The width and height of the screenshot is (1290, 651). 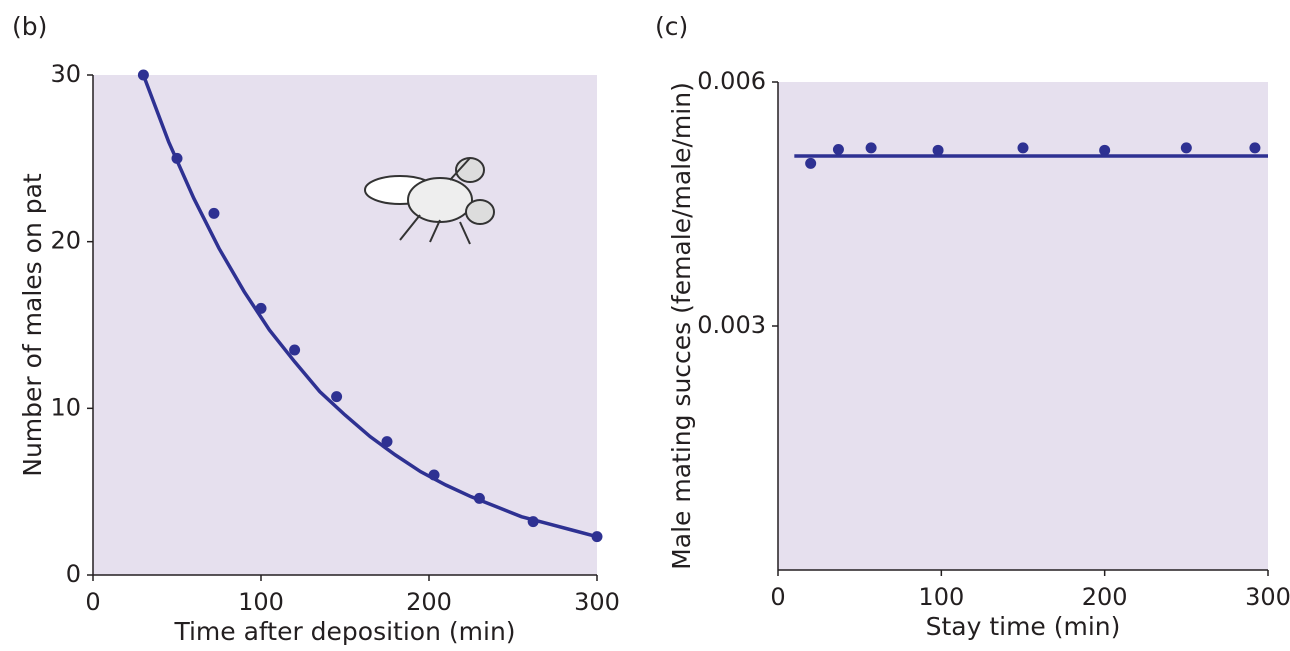 I want to click on fly-illustration, so click(x=429, y=201).